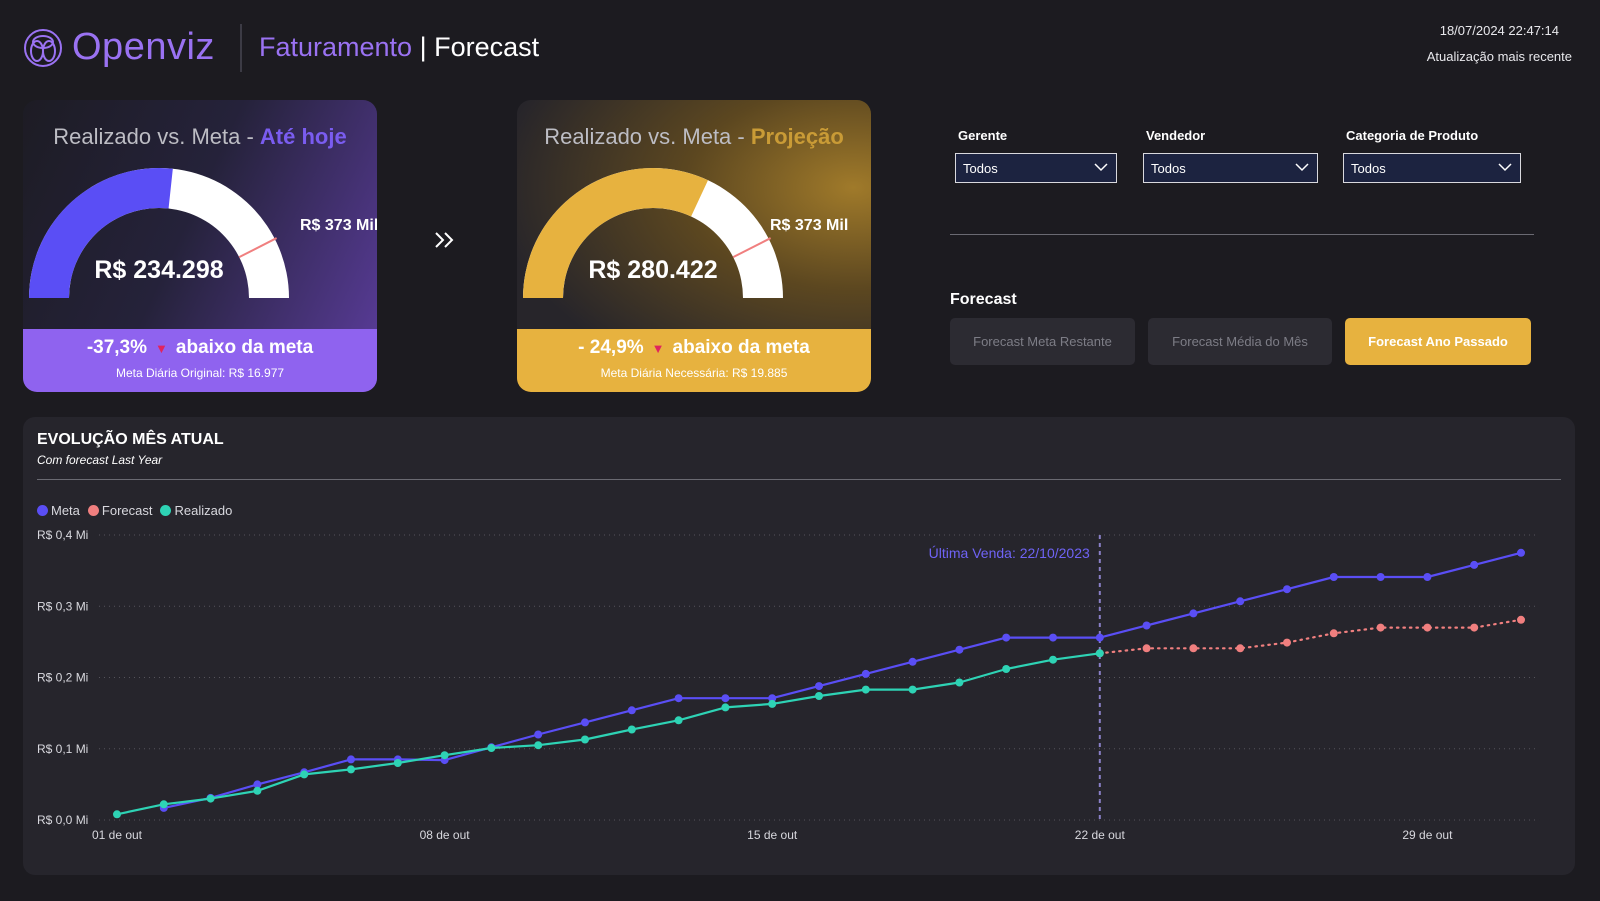 The image size is (1600, 901). I want to click on refresh-timestamp: 18/07/2024 22:47:14, so click(1499, 30).